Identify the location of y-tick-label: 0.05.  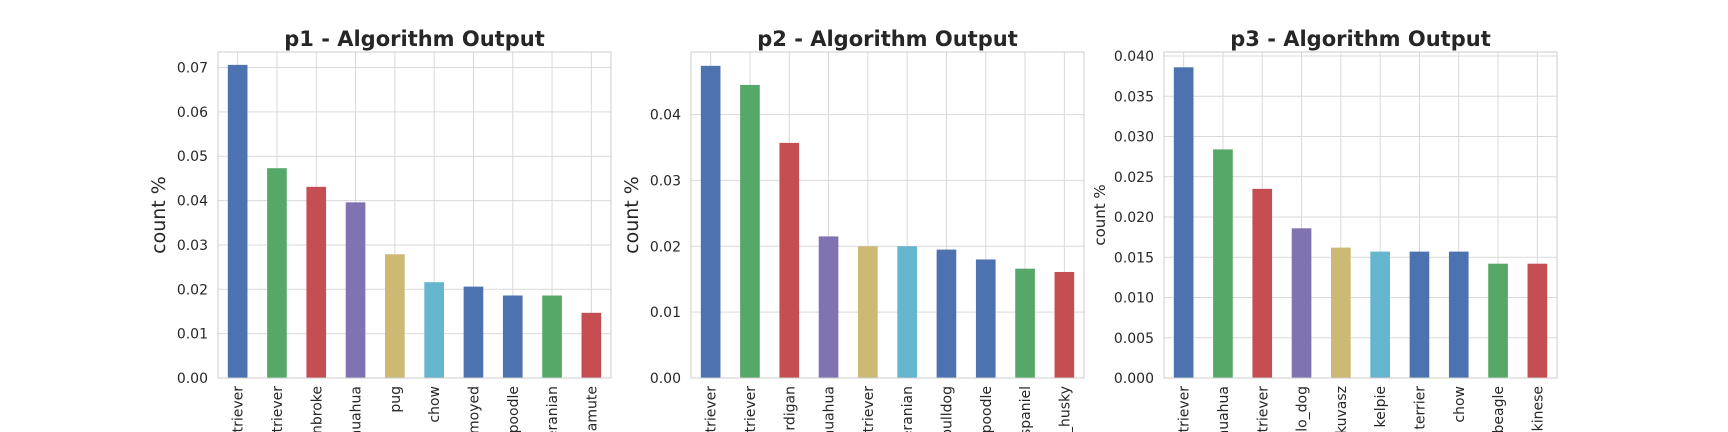
(192, 157).